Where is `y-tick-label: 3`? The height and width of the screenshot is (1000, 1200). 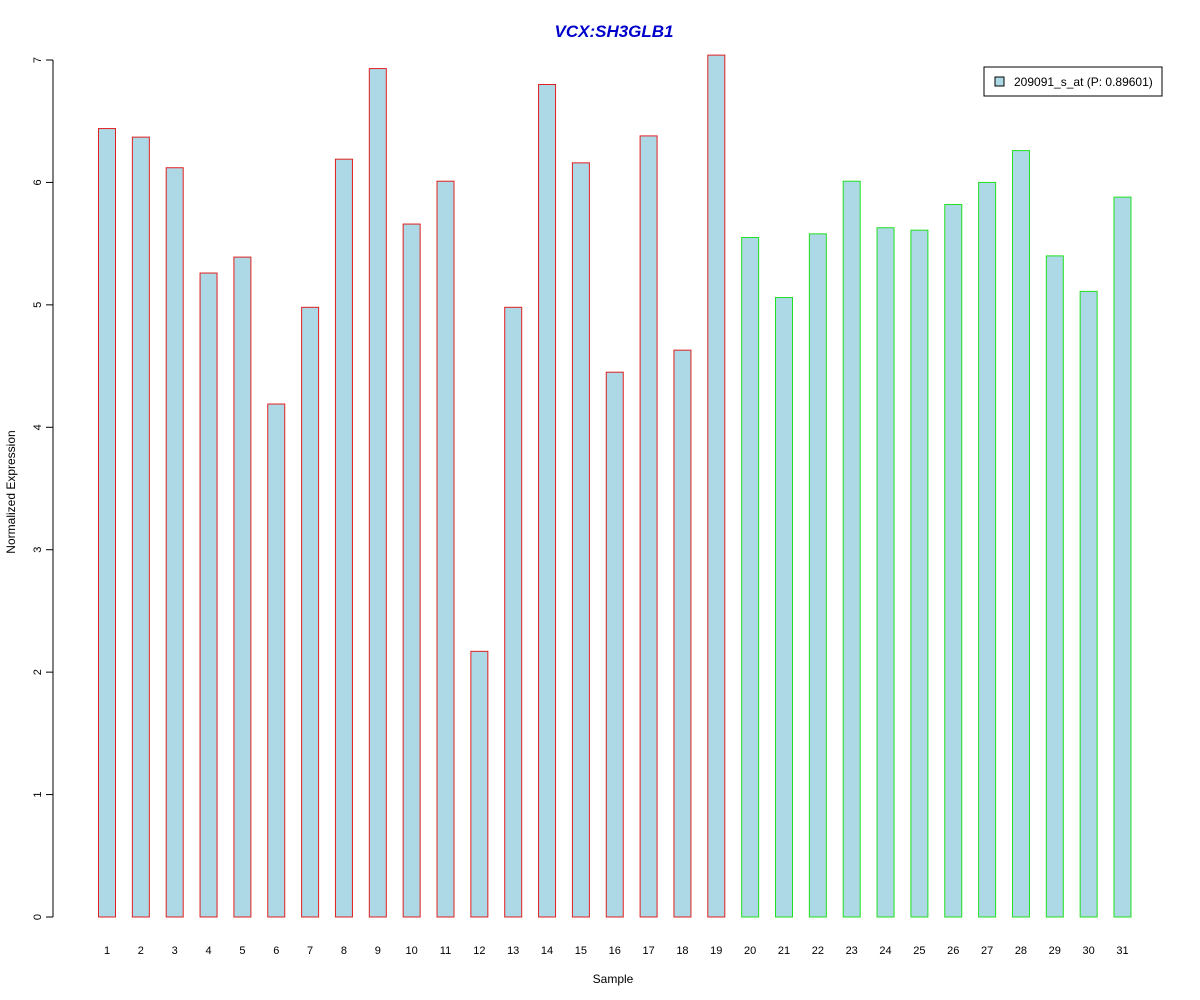 y-tick-label: 3 is located at coordinates (38, 550).